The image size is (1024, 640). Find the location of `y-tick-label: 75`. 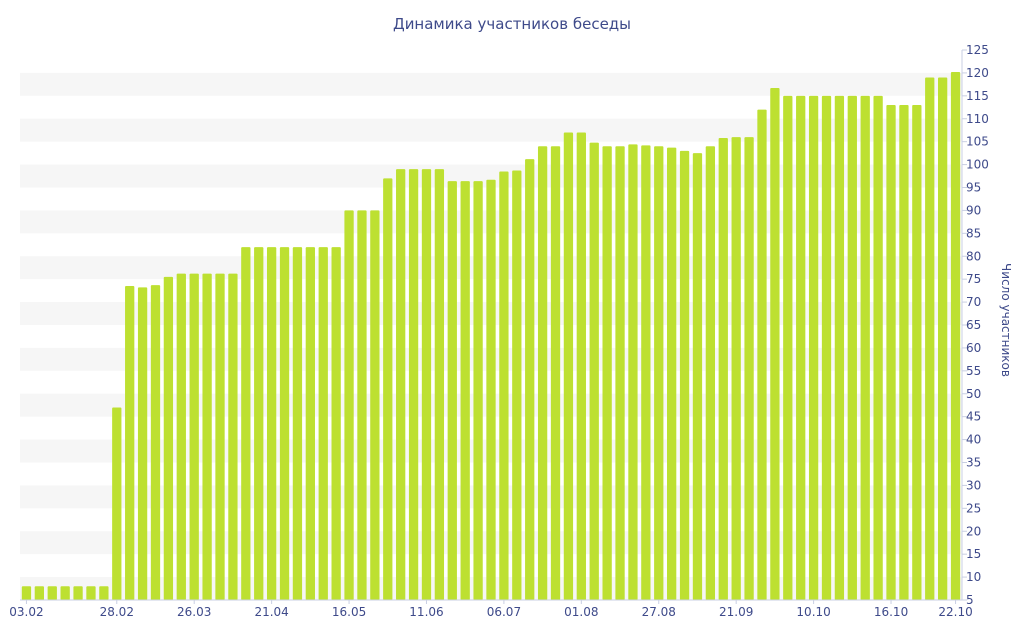

y-tick-label: 75 is located at coordinates (973, 279).